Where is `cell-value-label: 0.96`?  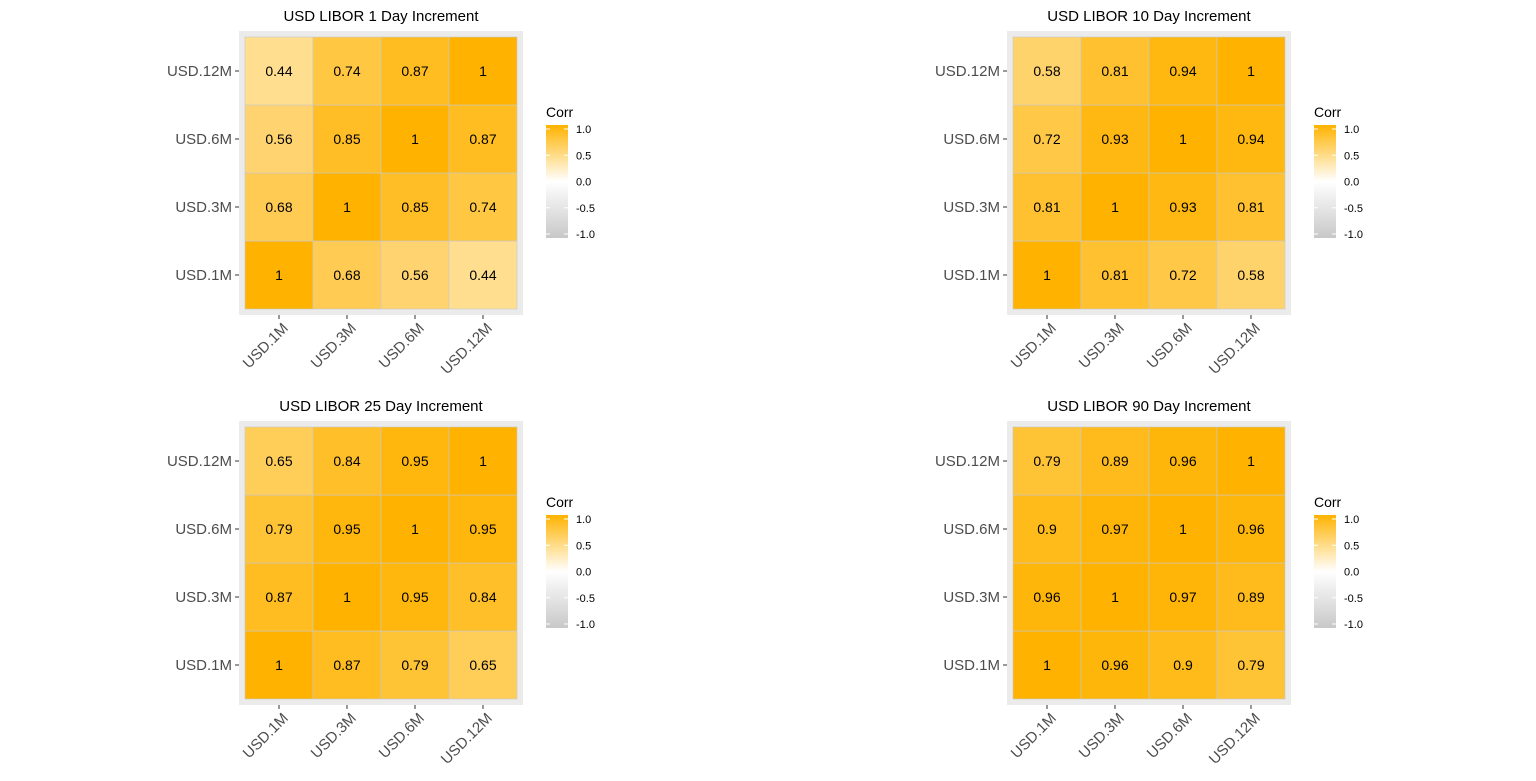
cell-value-label: 0.96 is located at coordinates (1250, 529).